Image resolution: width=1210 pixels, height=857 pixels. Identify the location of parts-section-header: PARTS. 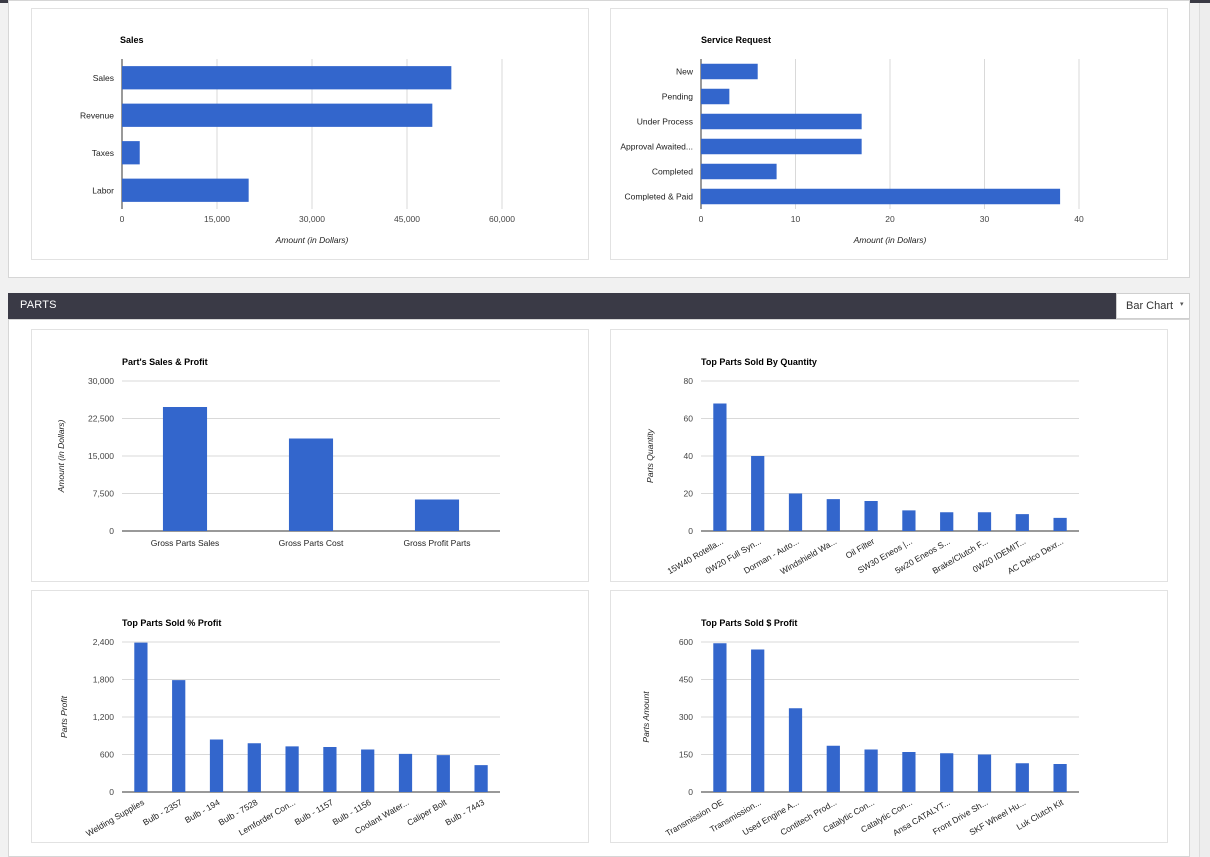
(599, 306).